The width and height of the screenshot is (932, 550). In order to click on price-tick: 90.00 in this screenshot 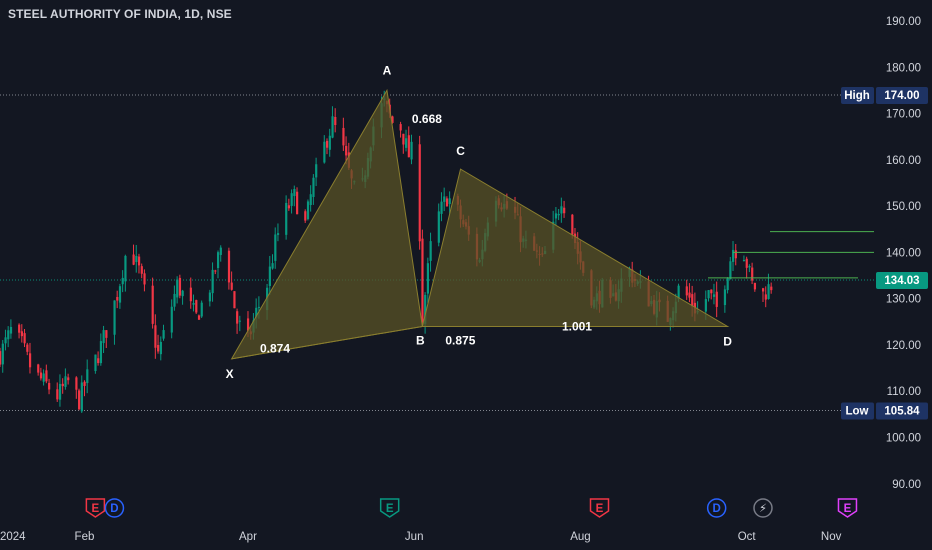, I will do `click(906, 485)`.